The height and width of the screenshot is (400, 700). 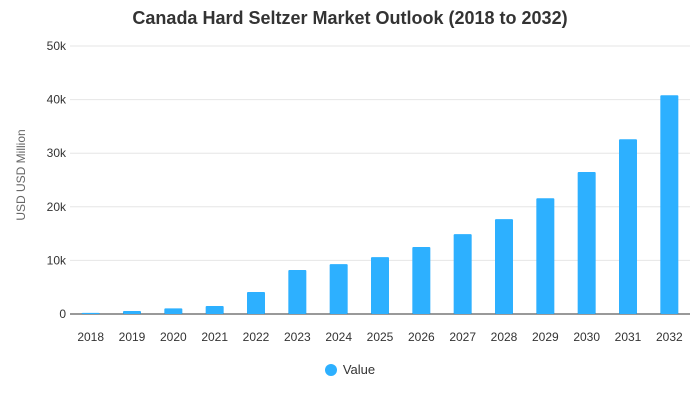 I want to click on x-tick-label: 2023, so click(x=297, y=337).